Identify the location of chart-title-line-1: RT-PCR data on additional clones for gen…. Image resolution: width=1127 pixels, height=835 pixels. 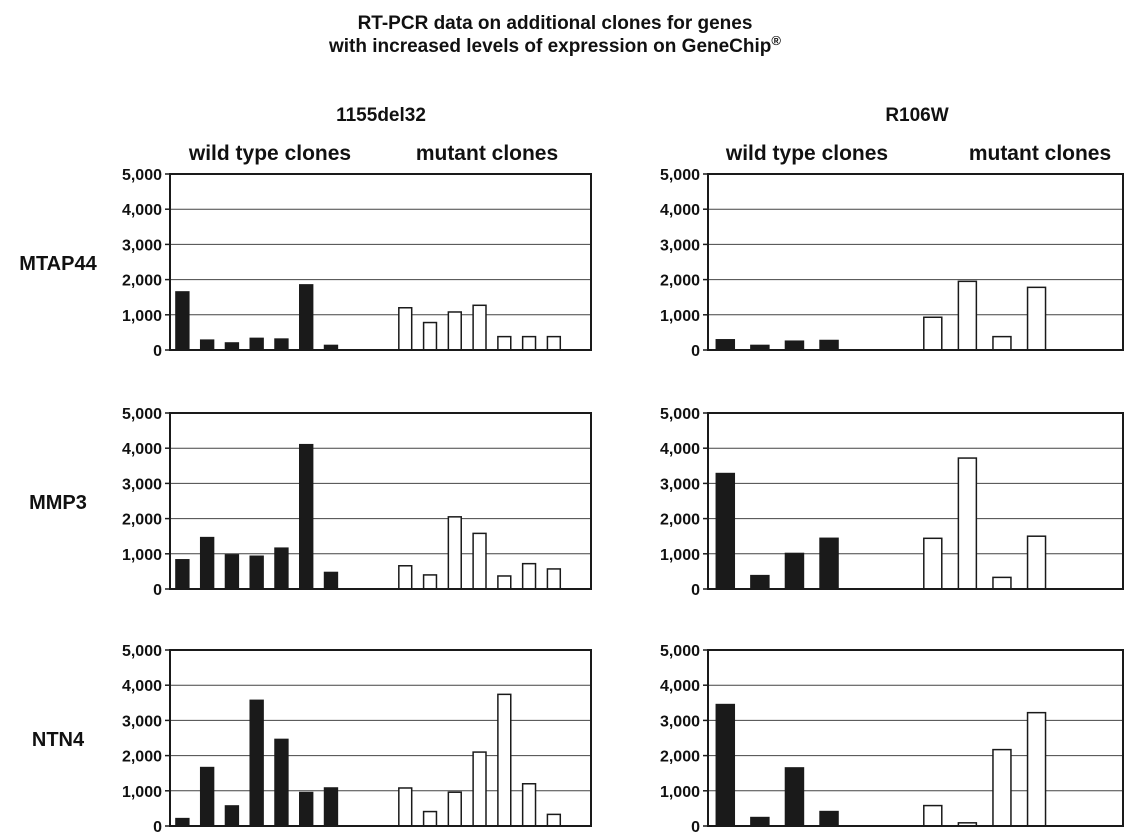
(555, 23).